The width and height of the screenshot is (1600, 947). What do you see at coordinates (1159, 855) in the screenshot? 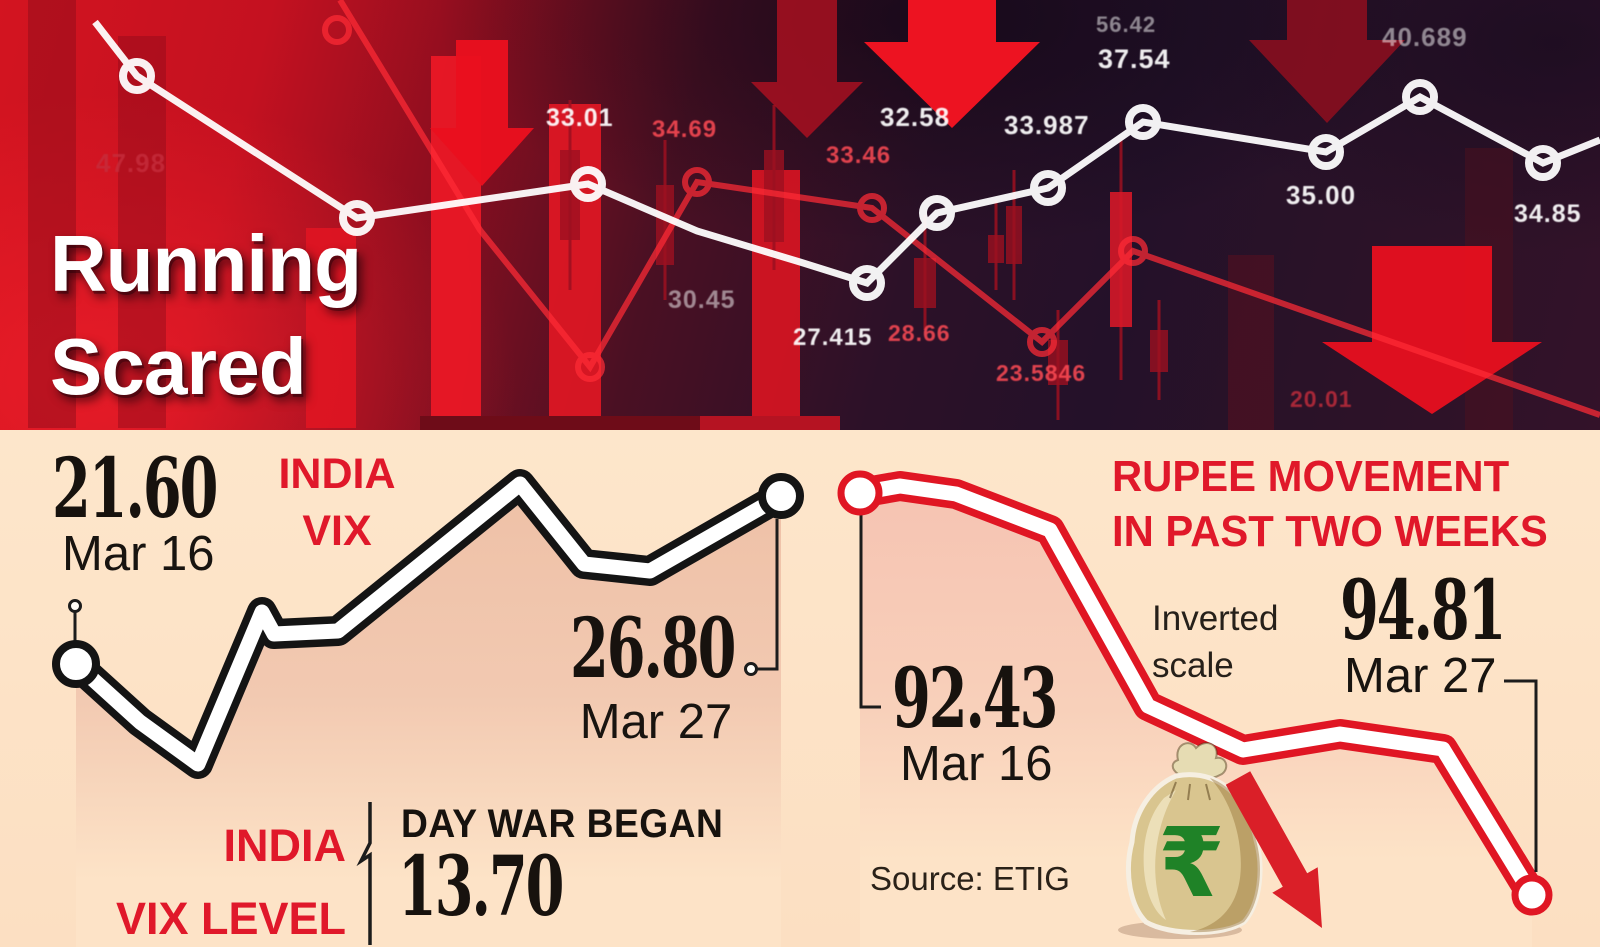
I see `bag-highlight` at bounding box center [1159, 855].